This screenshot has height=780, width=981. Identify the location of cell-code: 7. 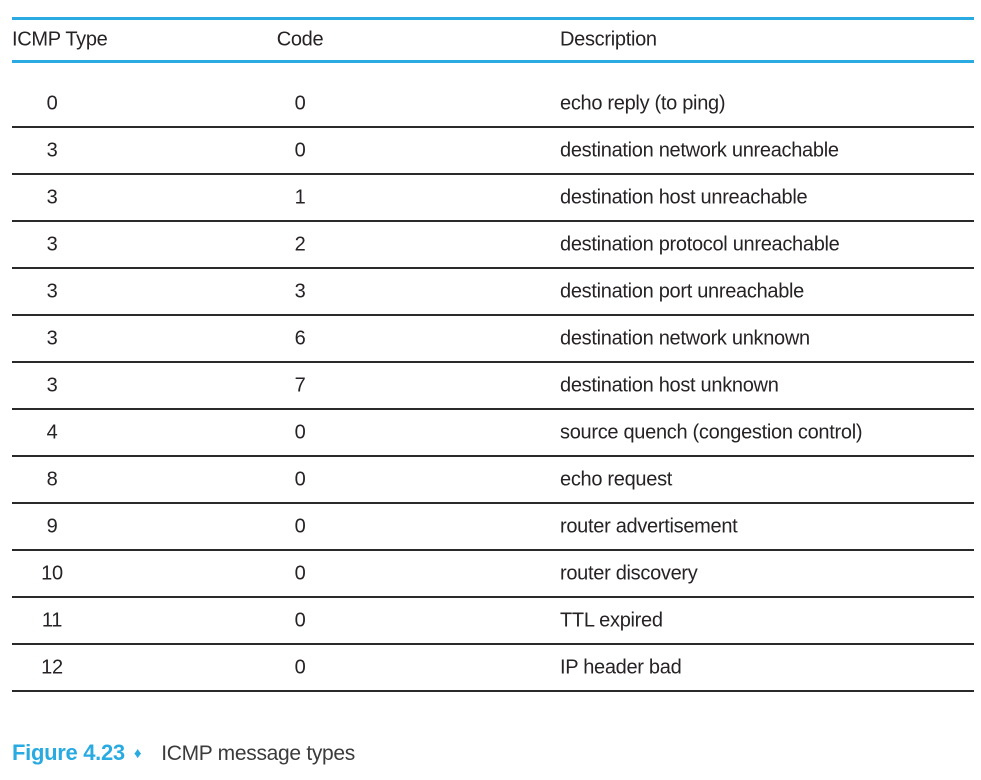
(300, 385).